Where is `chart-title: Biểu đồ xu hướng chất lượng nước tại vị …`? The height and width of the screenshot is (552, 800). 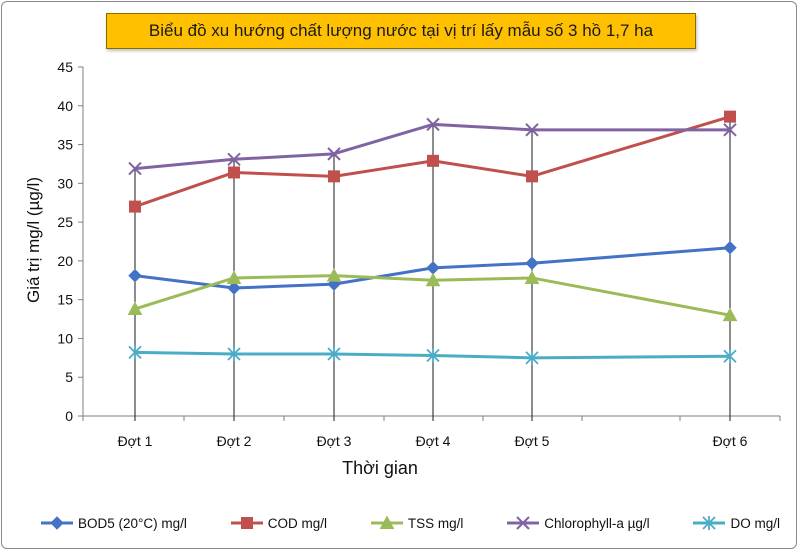
chart-title: Biểu đồ xu hướng chất lượng nước tại vị … is located at coordinates (401, 31).